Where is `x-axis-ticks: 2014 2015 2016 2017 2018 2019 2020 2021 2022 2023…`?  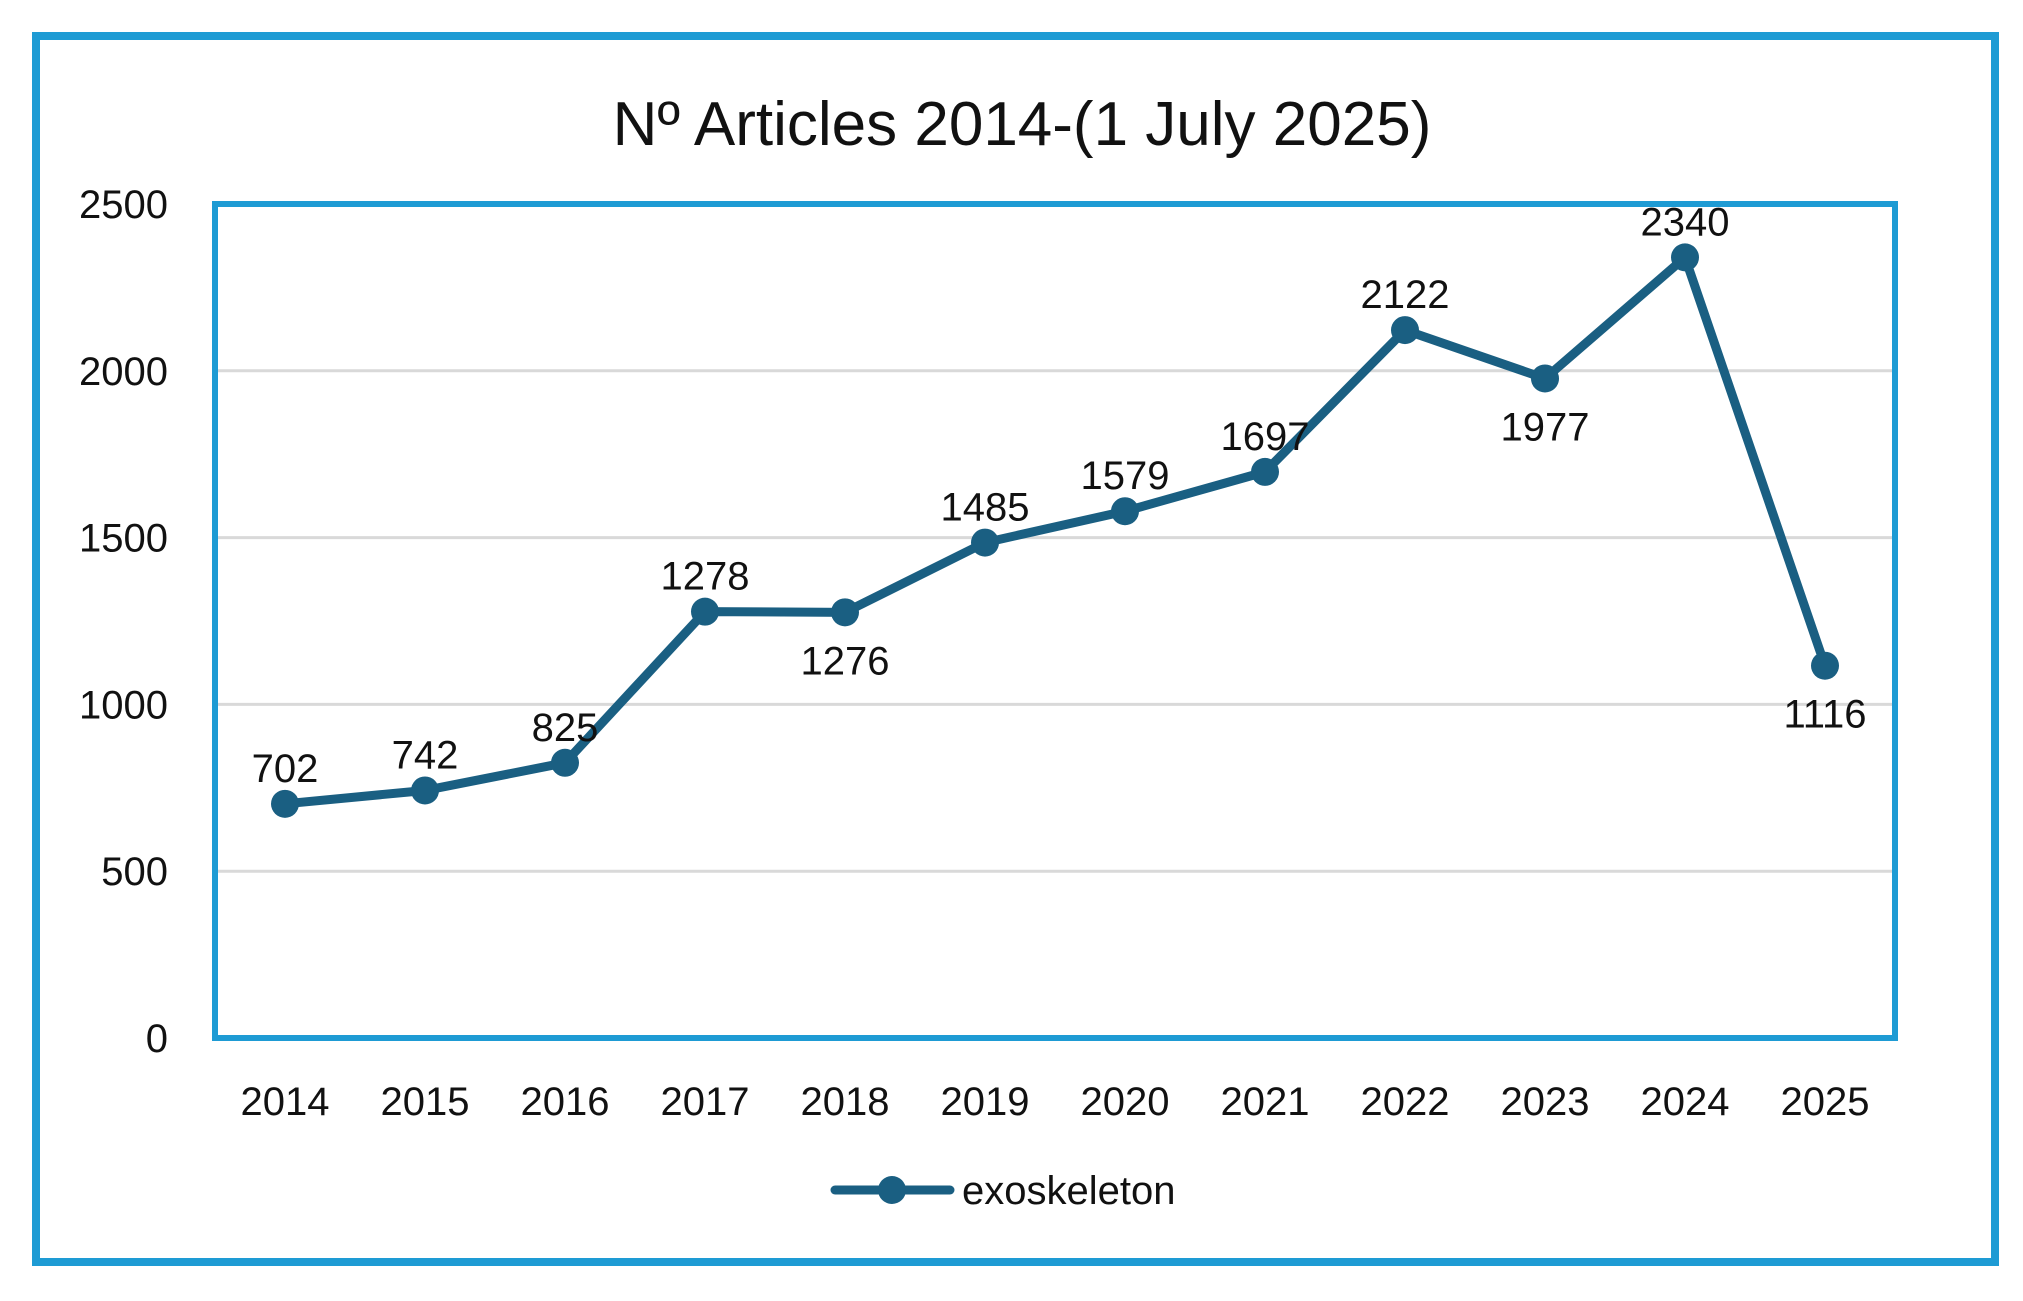
x-axis-ticks: 2014 2015 2016 2017 2018 2019 2020 2021 2022 2023… is located at coordinates (1055, 1102).